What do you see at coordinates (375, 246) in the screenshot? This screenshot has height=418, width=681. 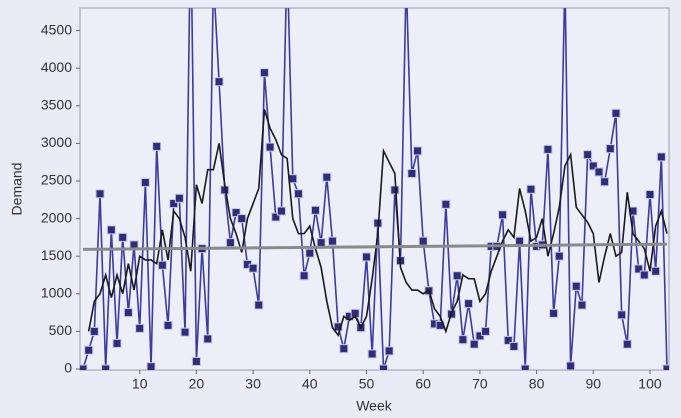 I see `series-line` at bounding box center [375, 246].